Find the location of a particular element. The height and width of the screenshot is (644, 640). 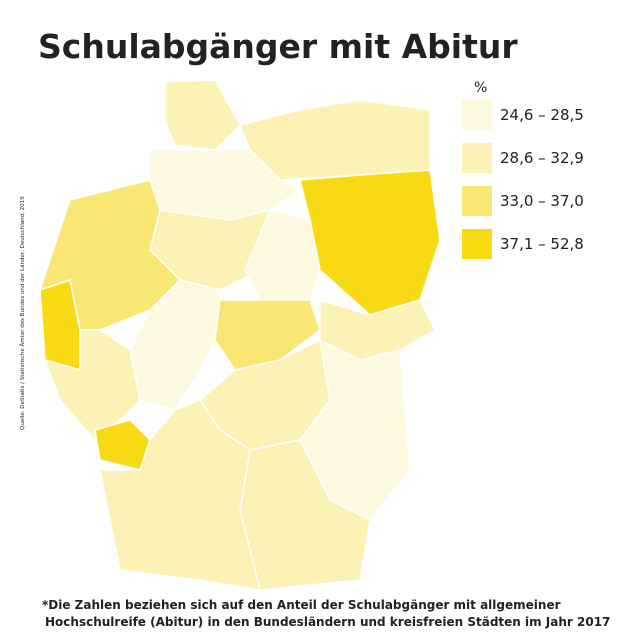

legend-label: 24,6 – 28,5 is located at coordinates (542, 115).